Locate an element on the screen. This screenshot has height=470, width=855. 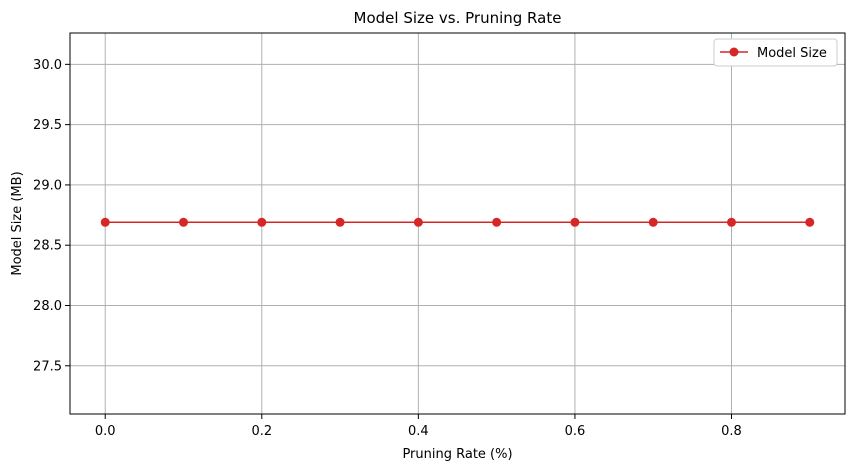
legend-label: Model Size is located at coordinates (792, 53).